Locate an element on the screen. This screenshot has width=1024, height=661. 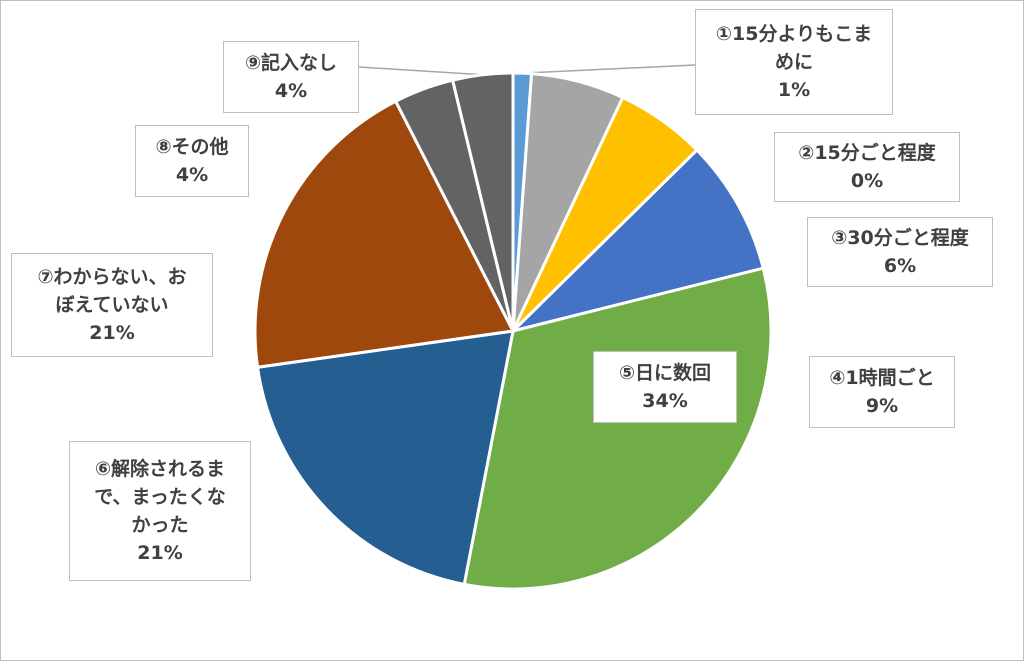
slice-label: ⑧その他 is located at coordinates (192, 147).